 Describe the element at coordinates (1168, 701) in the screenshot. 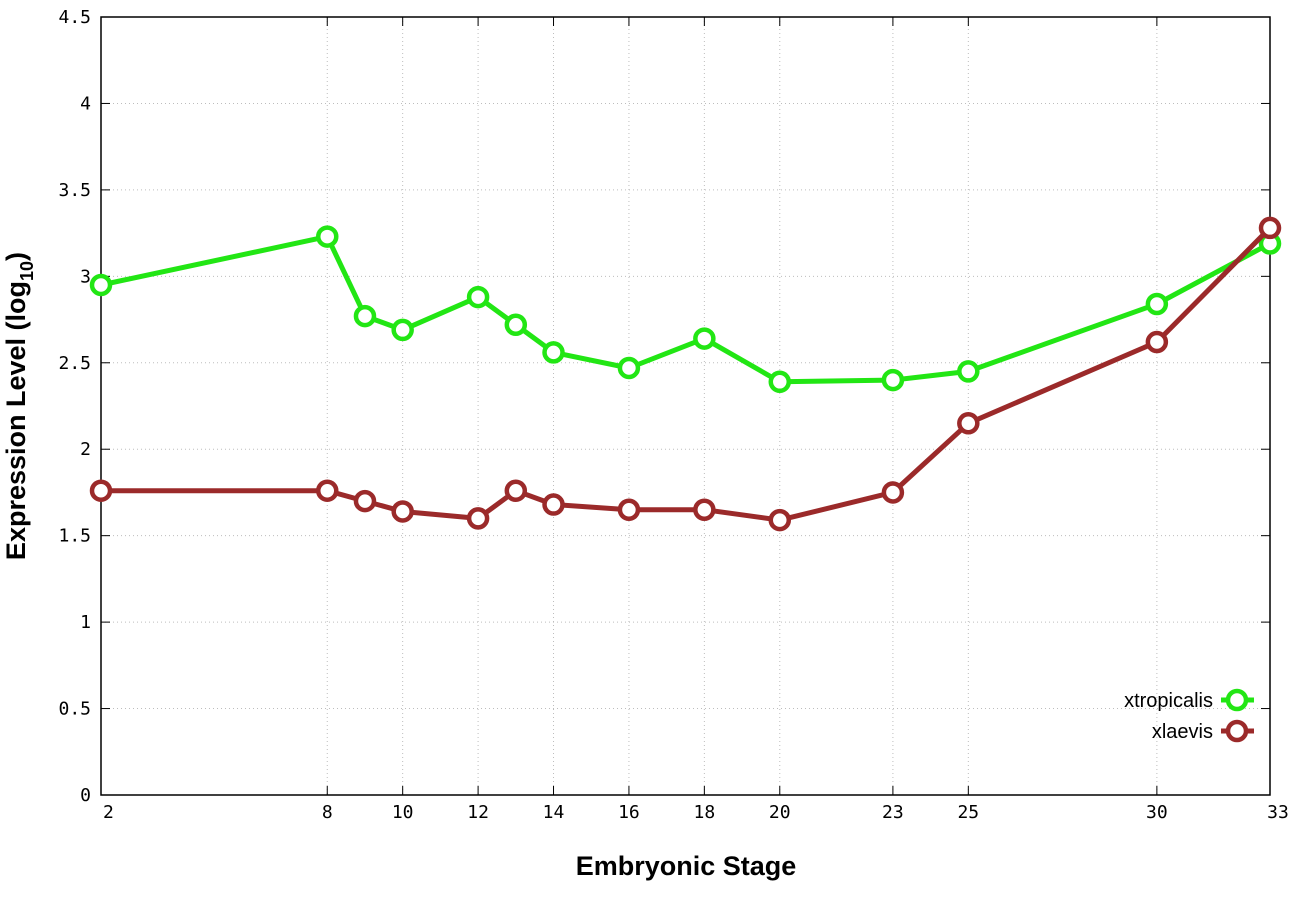

I see `legend-label: xtropicalis` at that location.